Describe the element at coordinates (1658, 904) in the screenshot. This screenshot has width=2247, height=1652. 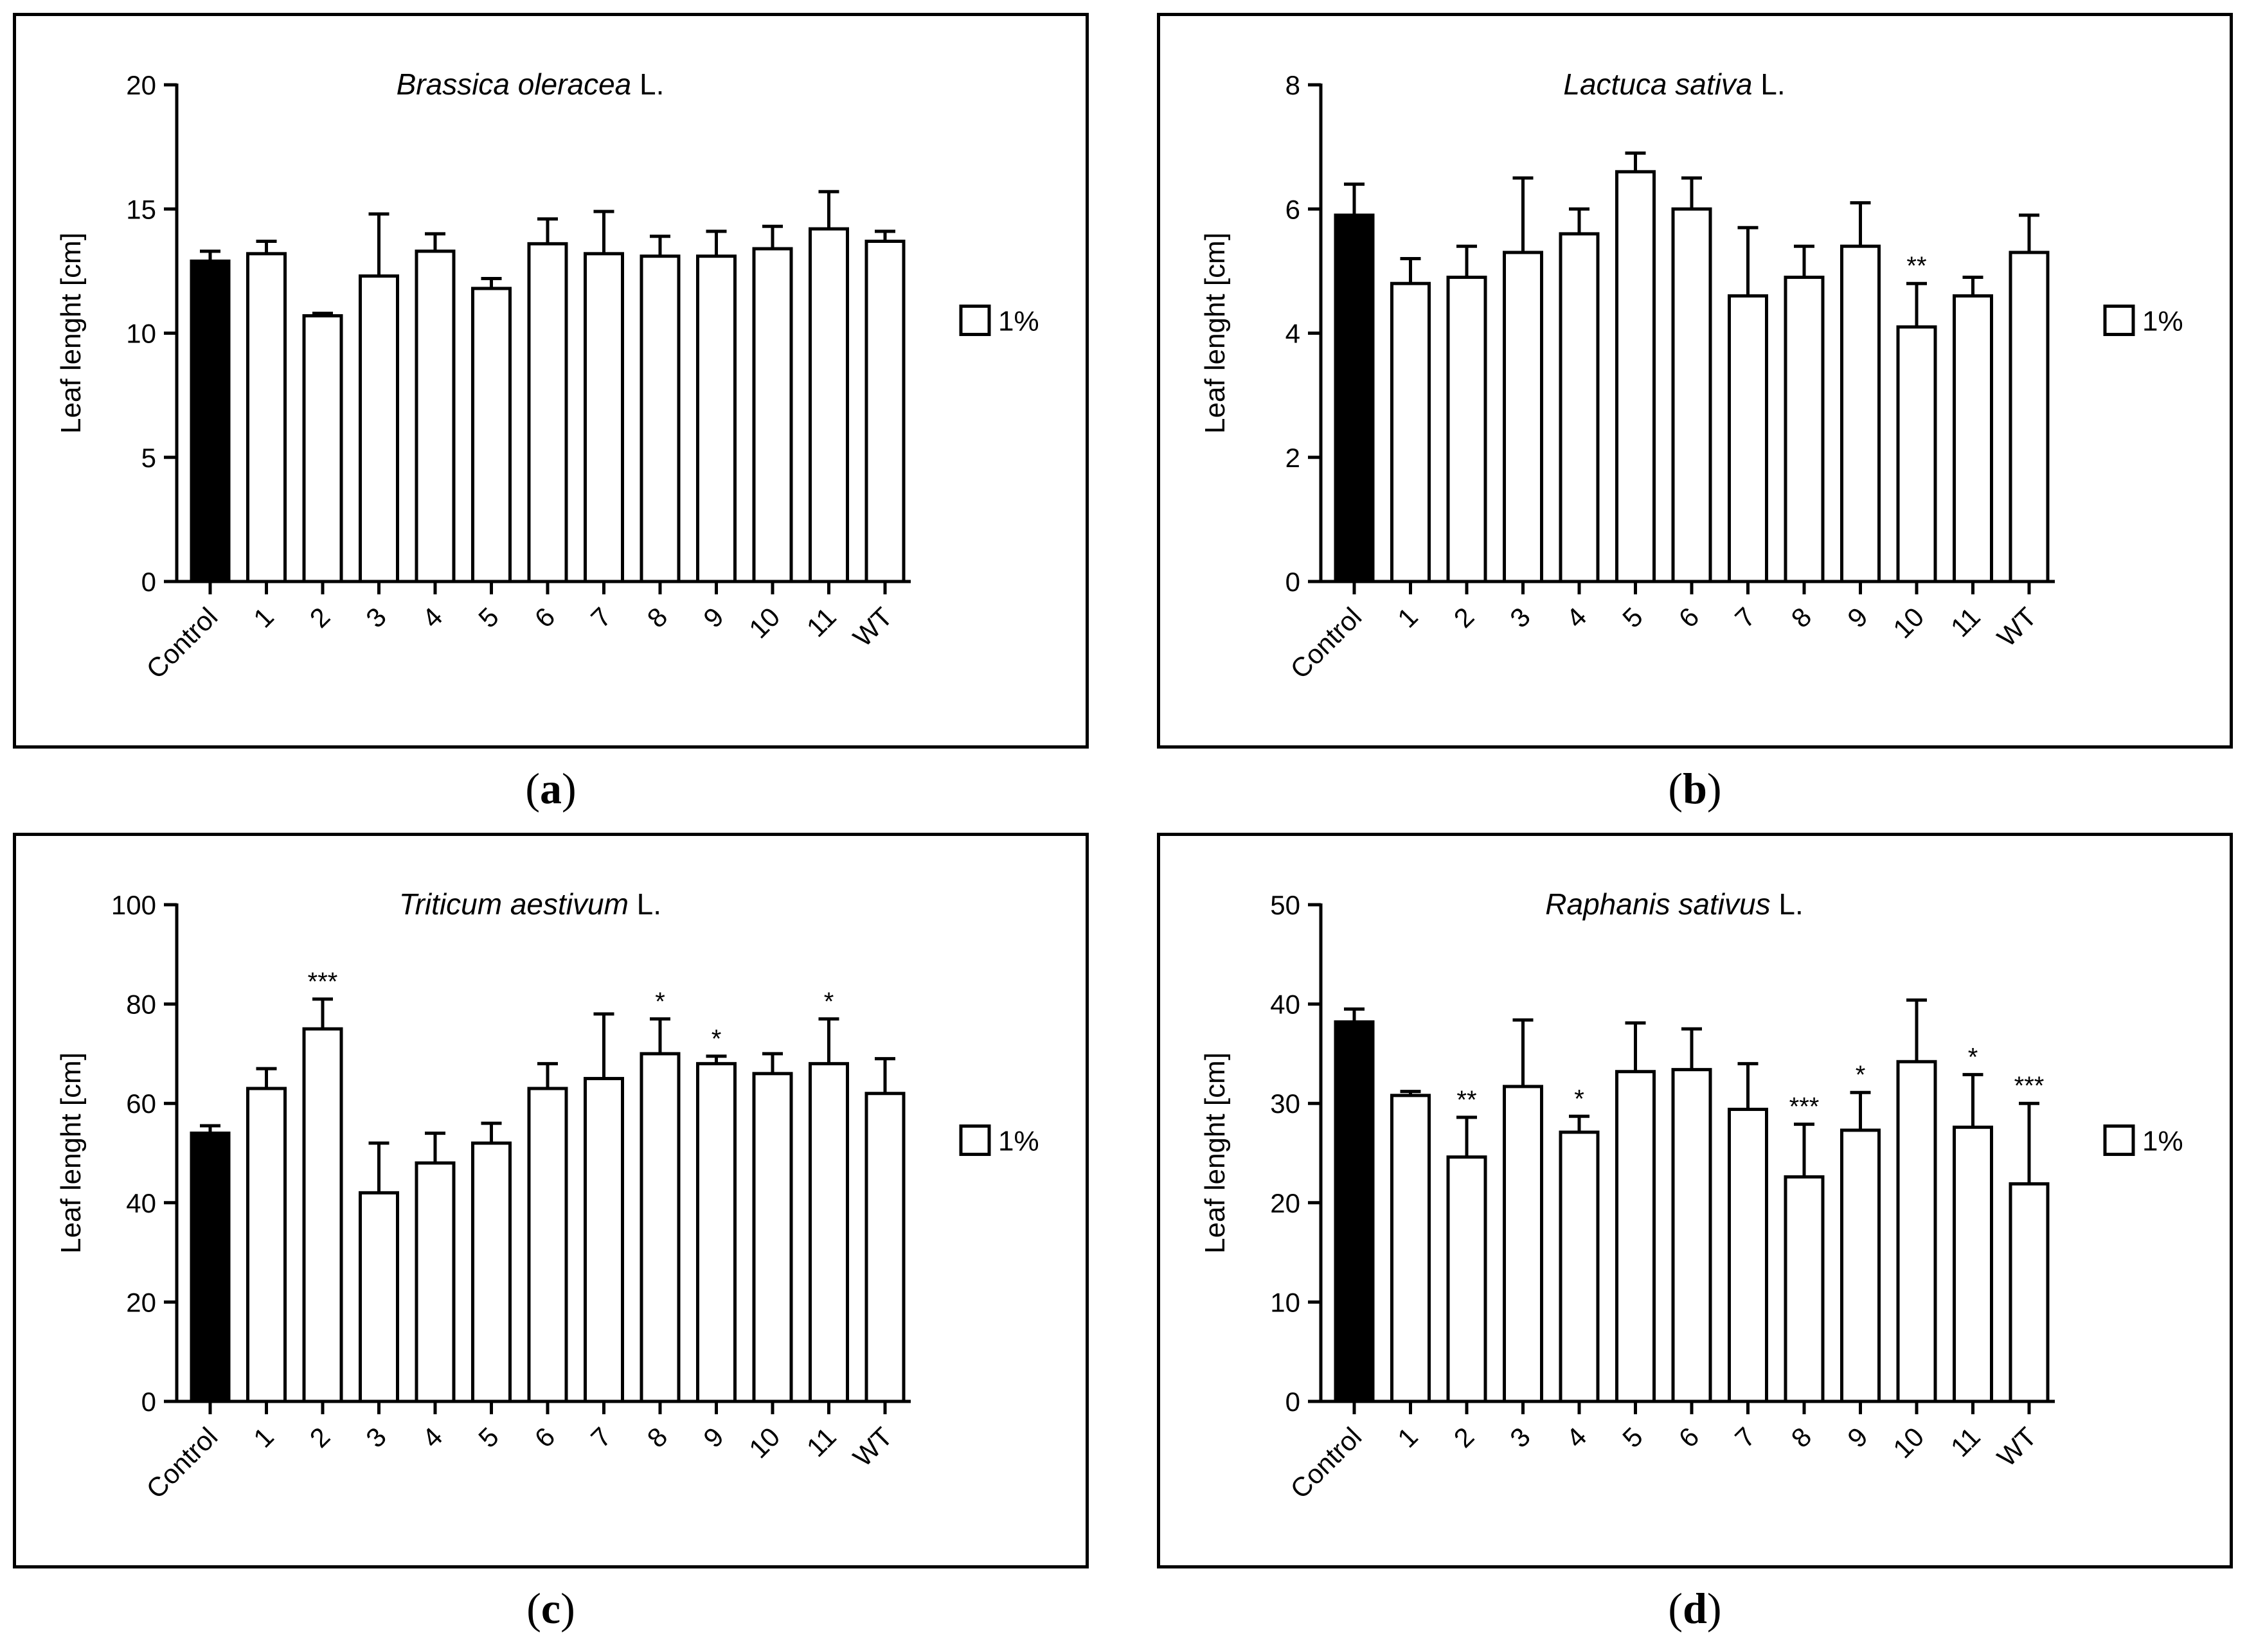
I see `chart-title-species: Raphanis sativus` at that location.